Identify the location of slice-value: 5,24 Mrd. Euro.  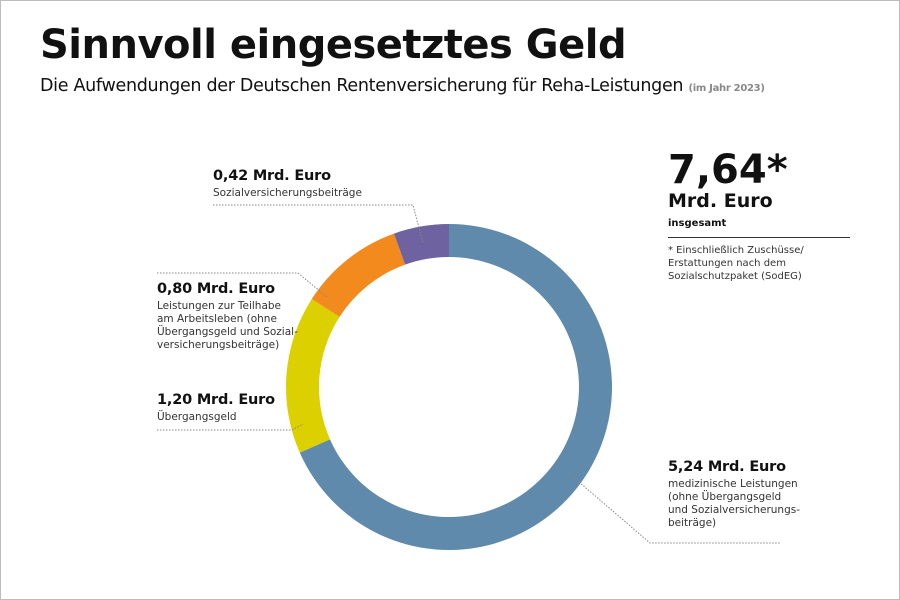
(727, 467).